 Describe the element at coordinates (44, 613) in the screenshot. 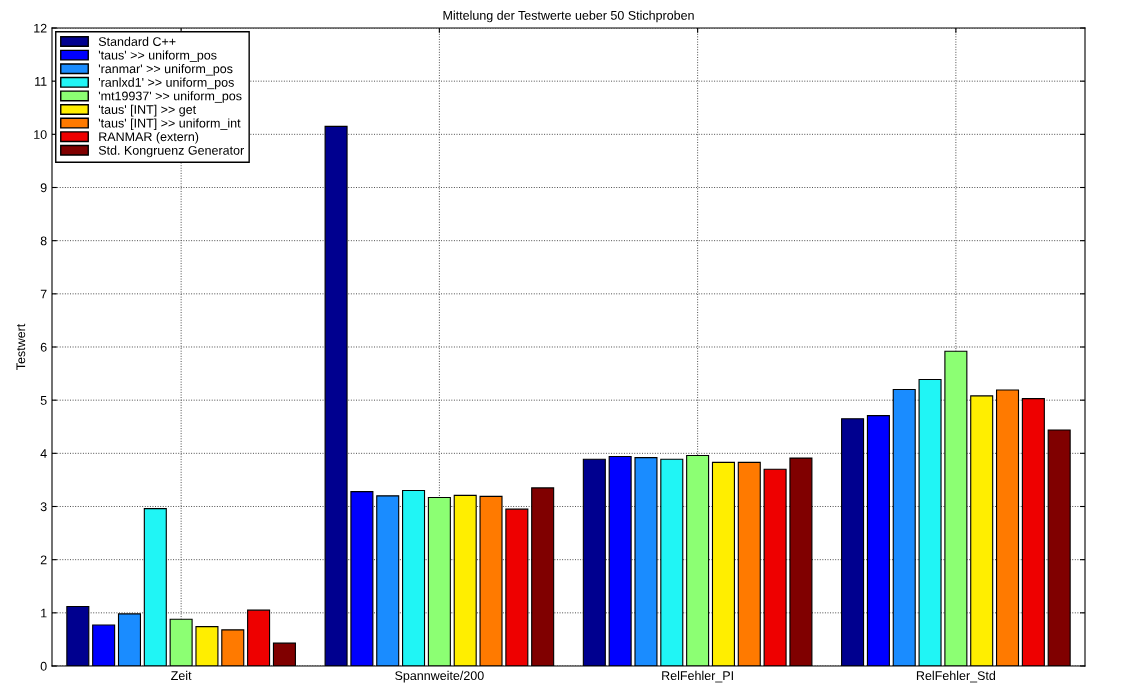

I see `y-tick-label: 1` at that location.